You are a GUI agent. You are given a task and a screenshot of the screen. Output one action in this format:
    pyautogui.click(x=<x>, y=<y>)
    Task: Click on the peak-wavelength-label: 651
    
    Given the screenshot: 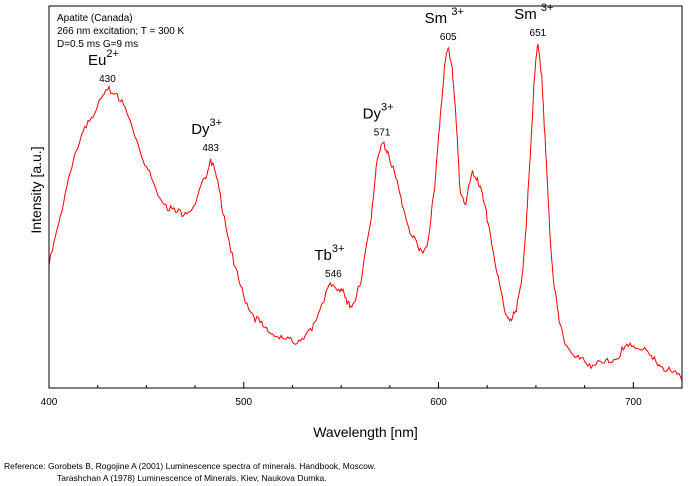 What is the action you would take?
    pyautogui.click(x=538, y=33)
    